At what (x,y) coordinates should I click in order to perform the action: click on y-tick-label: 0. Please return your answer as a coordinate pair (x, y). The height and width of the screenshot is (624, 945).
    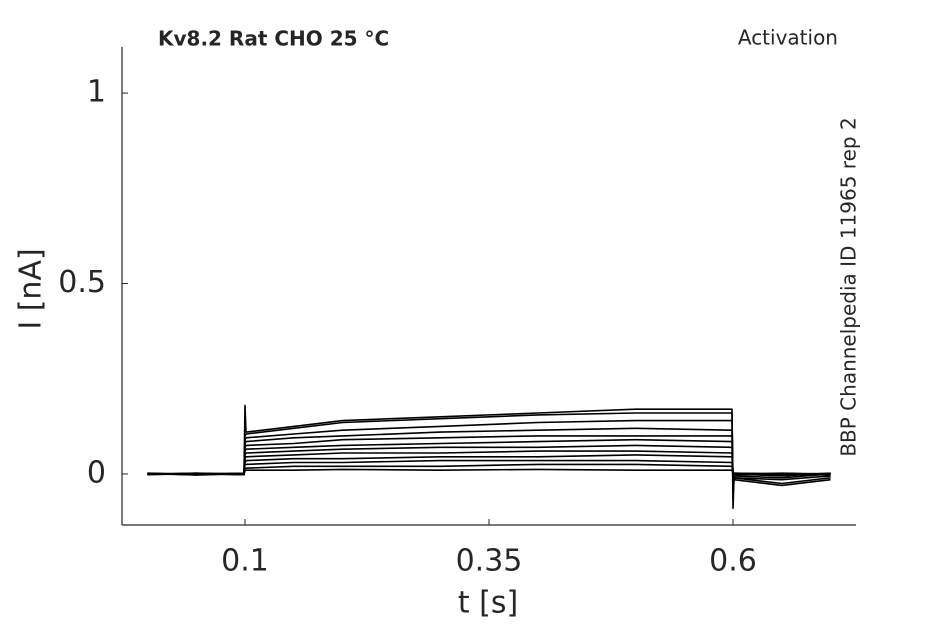
    Looking at the image, I should click on (96, 472).